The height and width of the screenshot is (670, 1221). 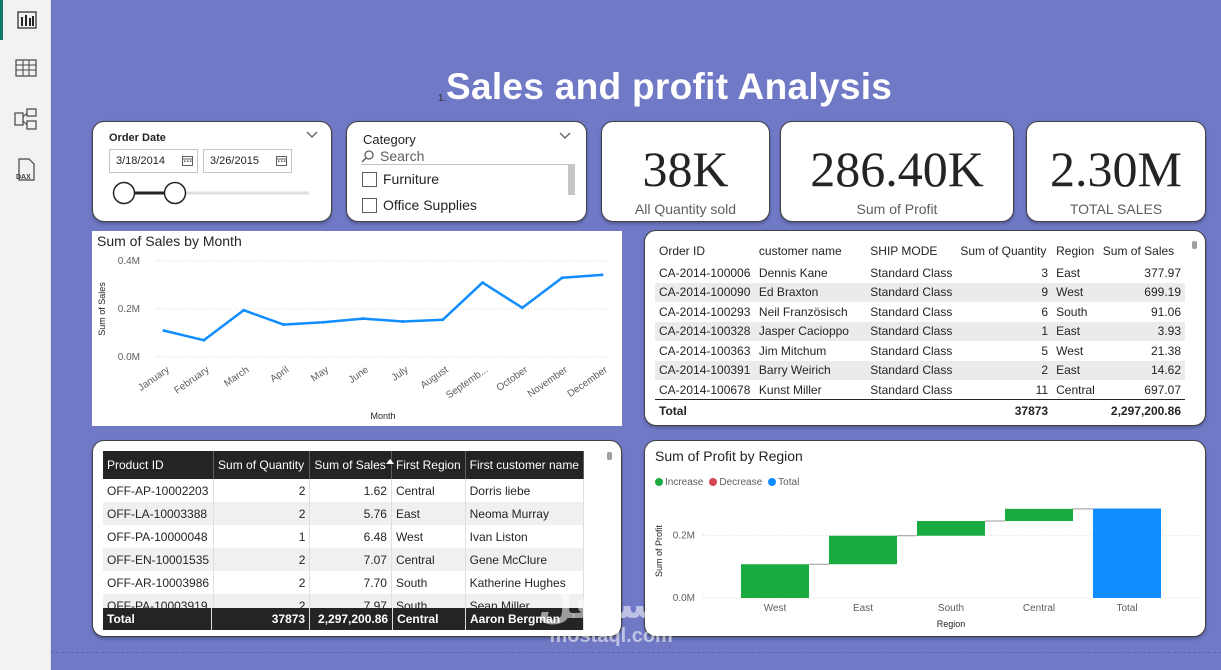 I want to click on report-view-icon, so click(x=25, y=20).